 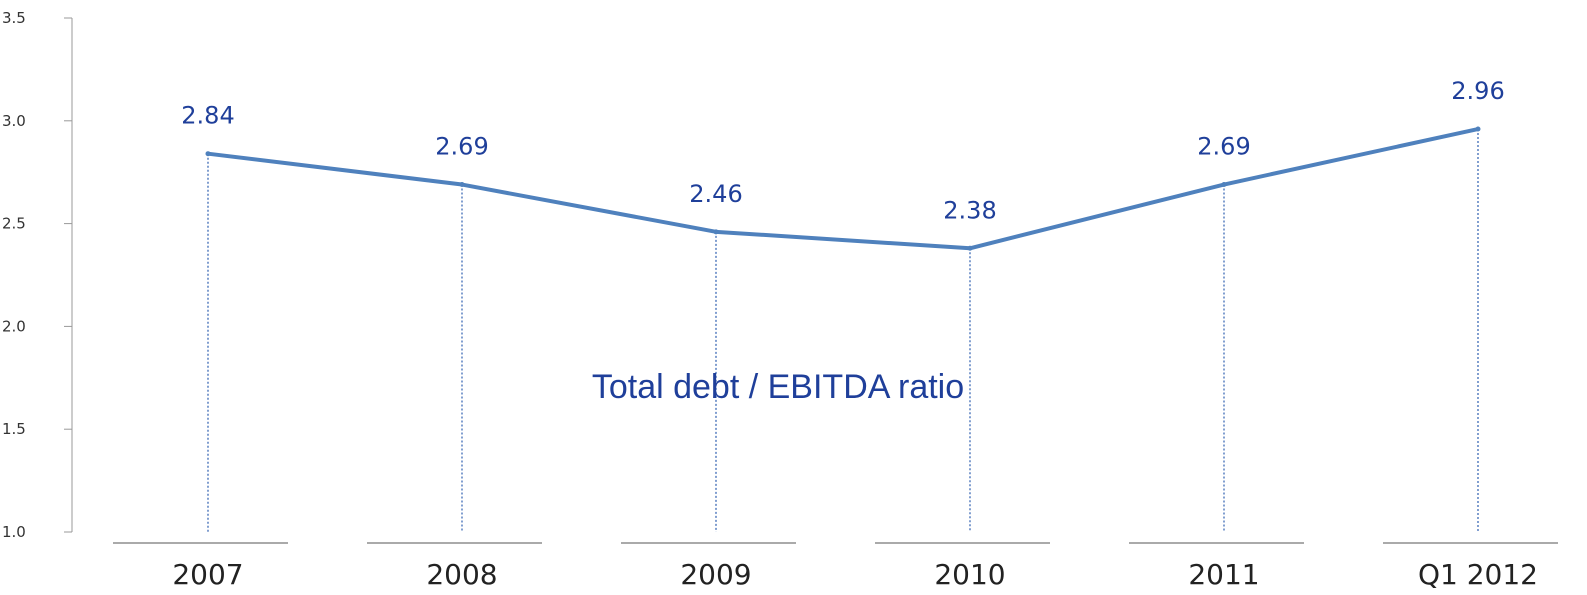 What do you see at coordinates (715, 574) in the screenshot?
I see `x-tick-label: 2009` at bounding box center [715, 574].